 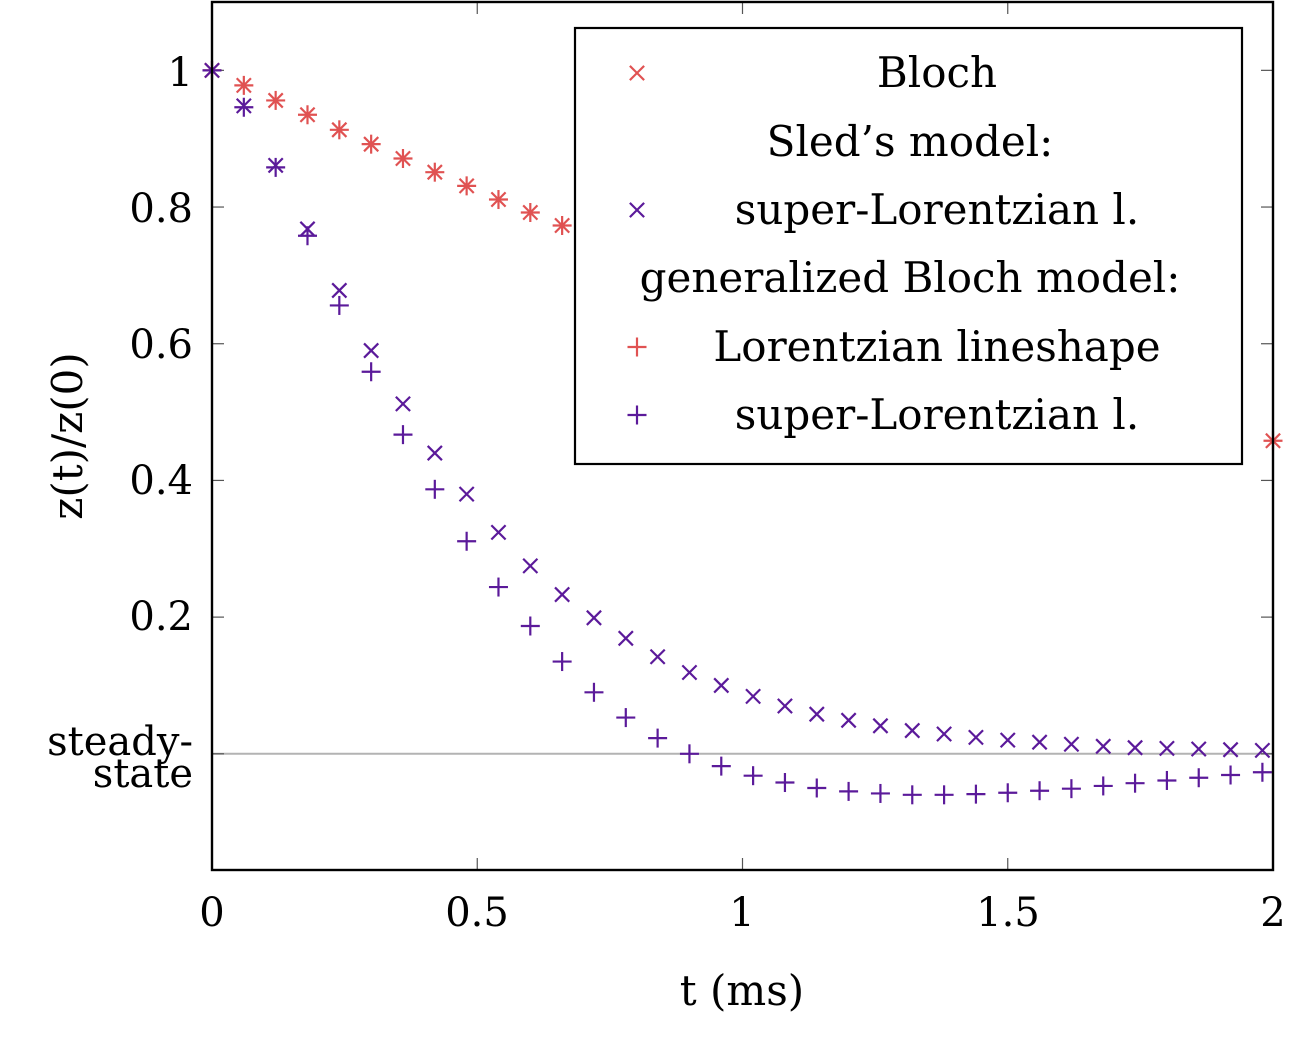 What do you see at coordinates (161, 481) in the screenshot?
I see `y-tick-label: 0.4` at bounding box center [161, 481].